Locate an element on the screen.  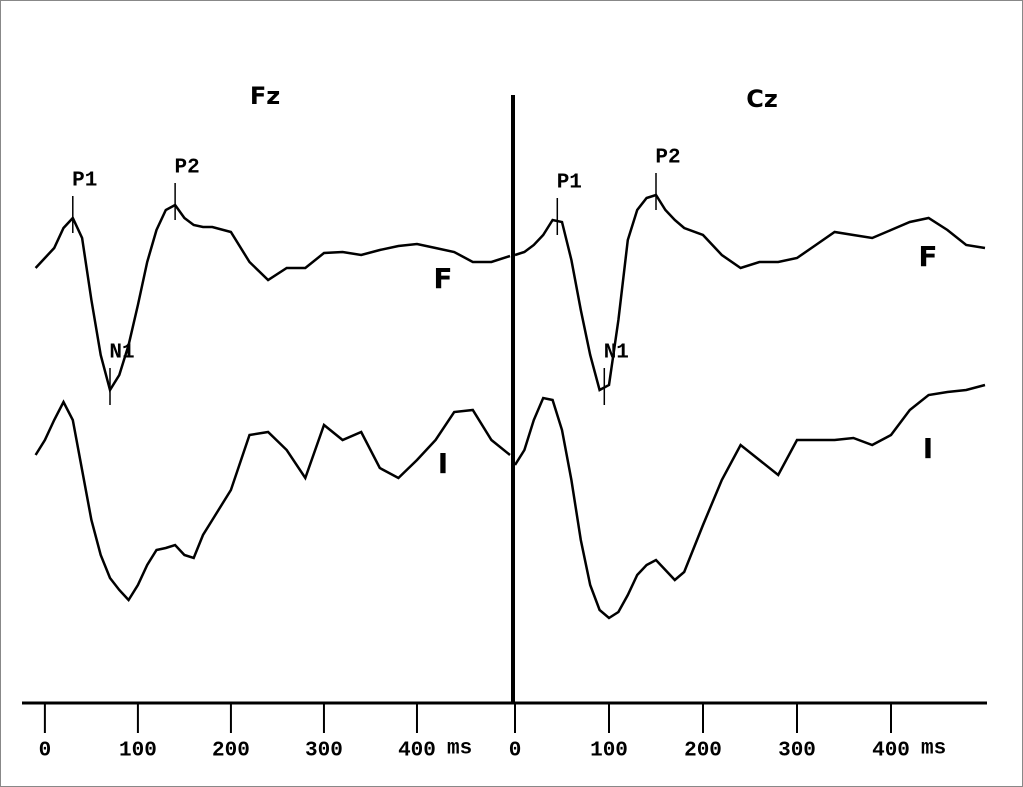
panel-title: Fz is located at coordinates (265, 96).